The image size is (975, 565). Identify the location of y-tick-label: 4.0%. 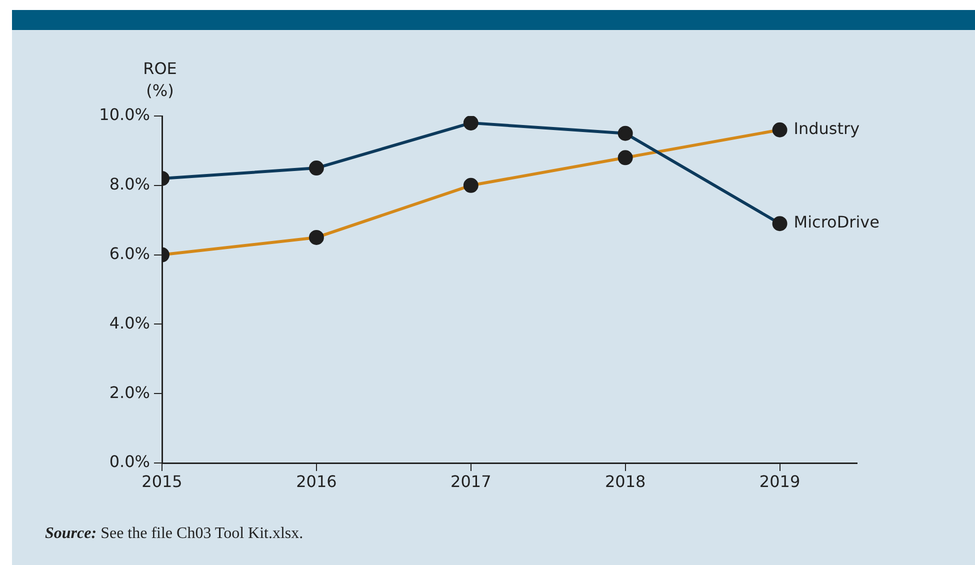
(129, 322).